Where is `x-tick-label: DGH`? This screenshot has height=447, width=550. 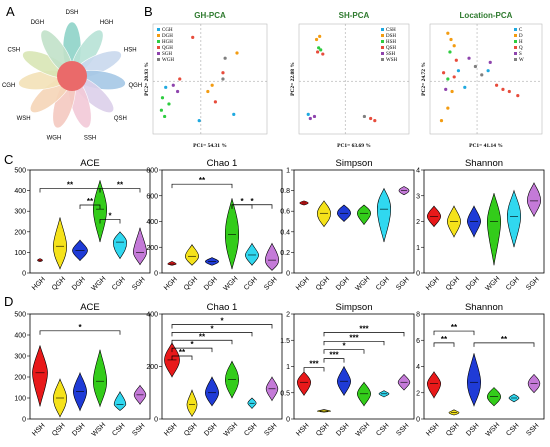 x-tick-label: DGH is located at coordinates (343, 284).